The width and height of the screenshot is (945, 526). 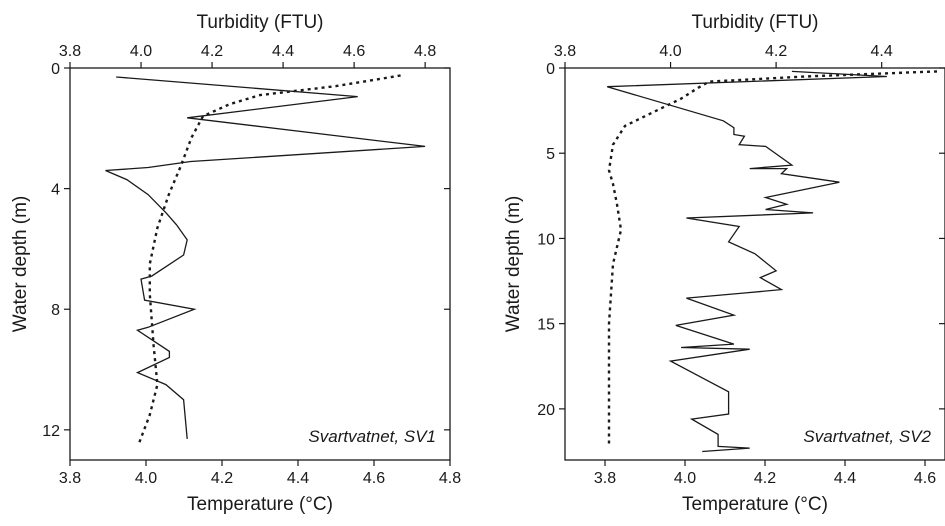 What do you see at coordinates (372, 436) in the screenshot?
I see `site-annotation: Svartvatnet, SV1` at bounding box center [372, 436].